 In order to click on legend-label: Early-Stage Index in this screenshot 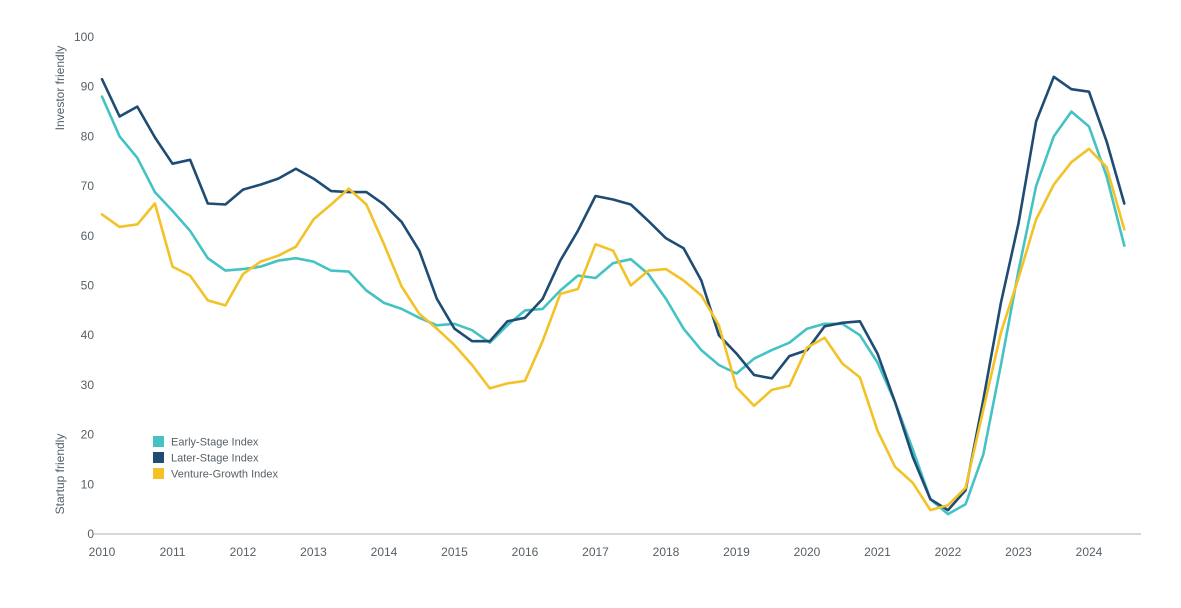, I will do `click(215, 443)`.